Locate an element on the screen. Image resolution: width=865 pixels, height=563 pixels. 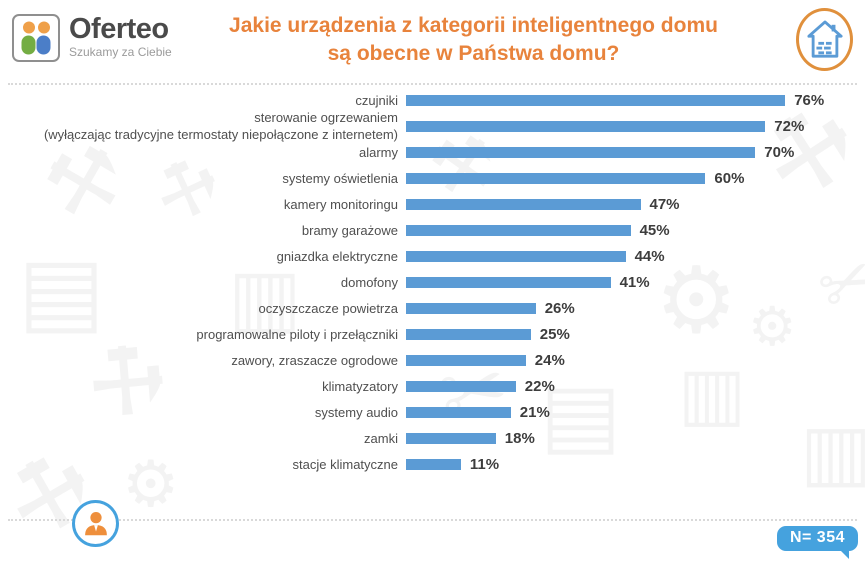
value-label: 45% is located at coordinates (654, 230).